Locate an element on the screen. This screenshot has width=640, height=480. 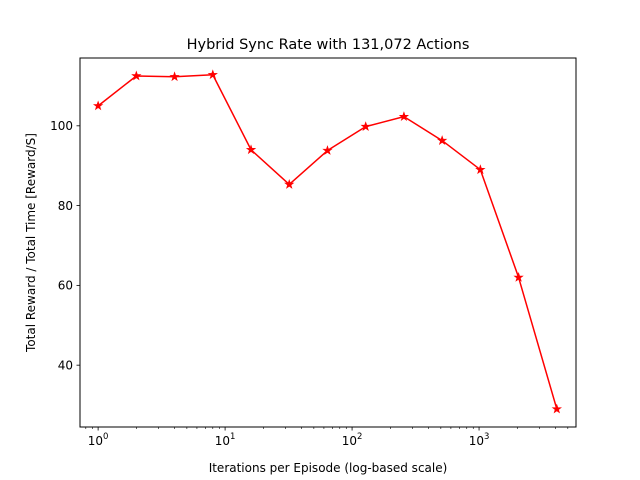
chart-title: Hybrid Sync Rate with 131,072 Actions is located at coordinates (328, 45).